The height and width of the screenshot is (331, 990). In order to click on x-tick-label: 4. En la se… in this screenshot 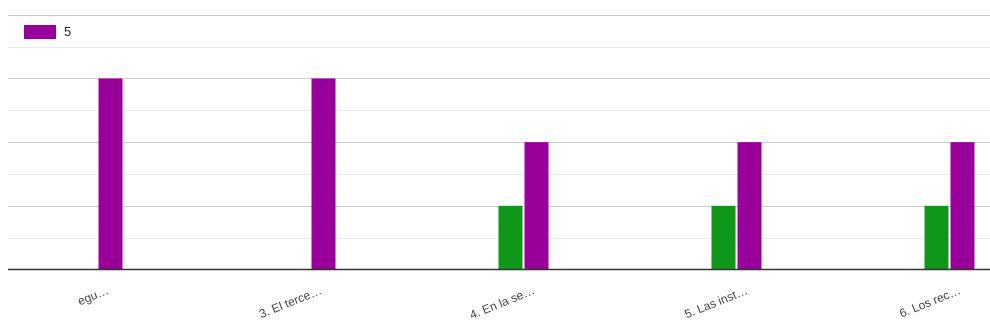, I will do `click(502, 302)`.